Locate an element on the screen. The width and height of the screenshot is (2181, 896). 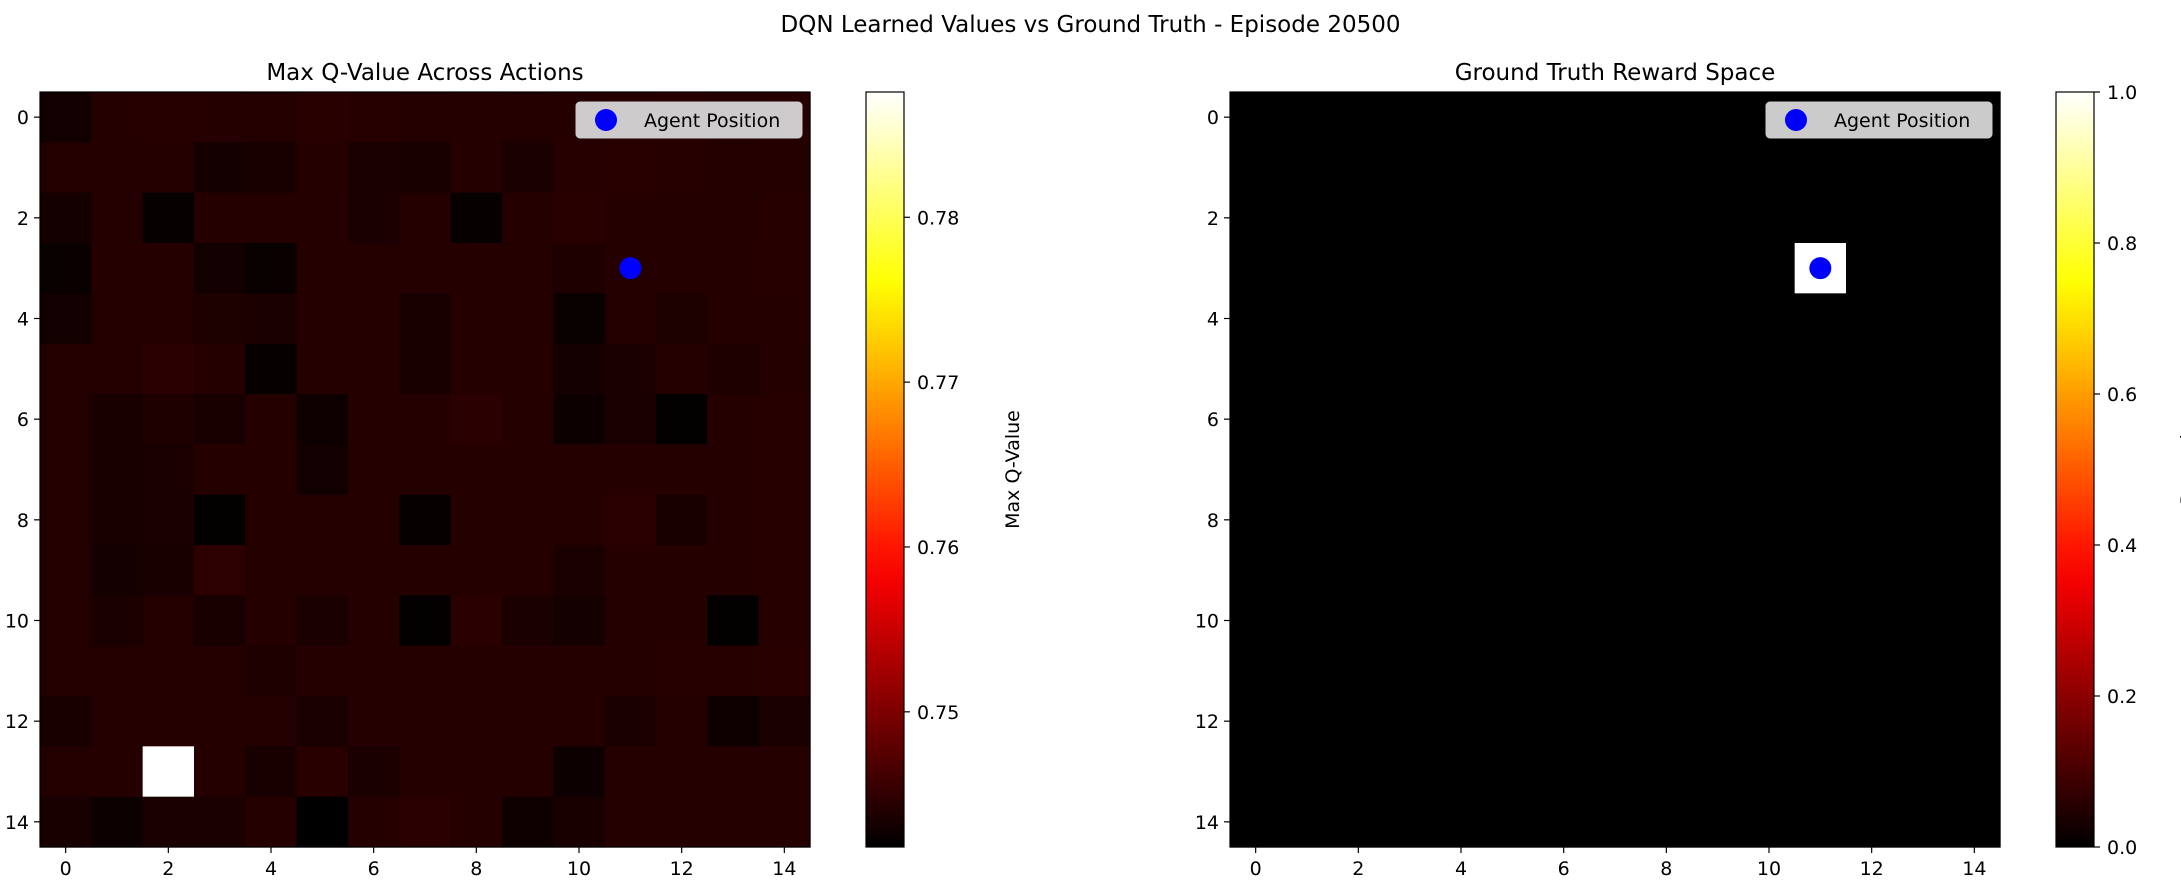
x-tick-label: 12 is located at coordinates (682, 869).